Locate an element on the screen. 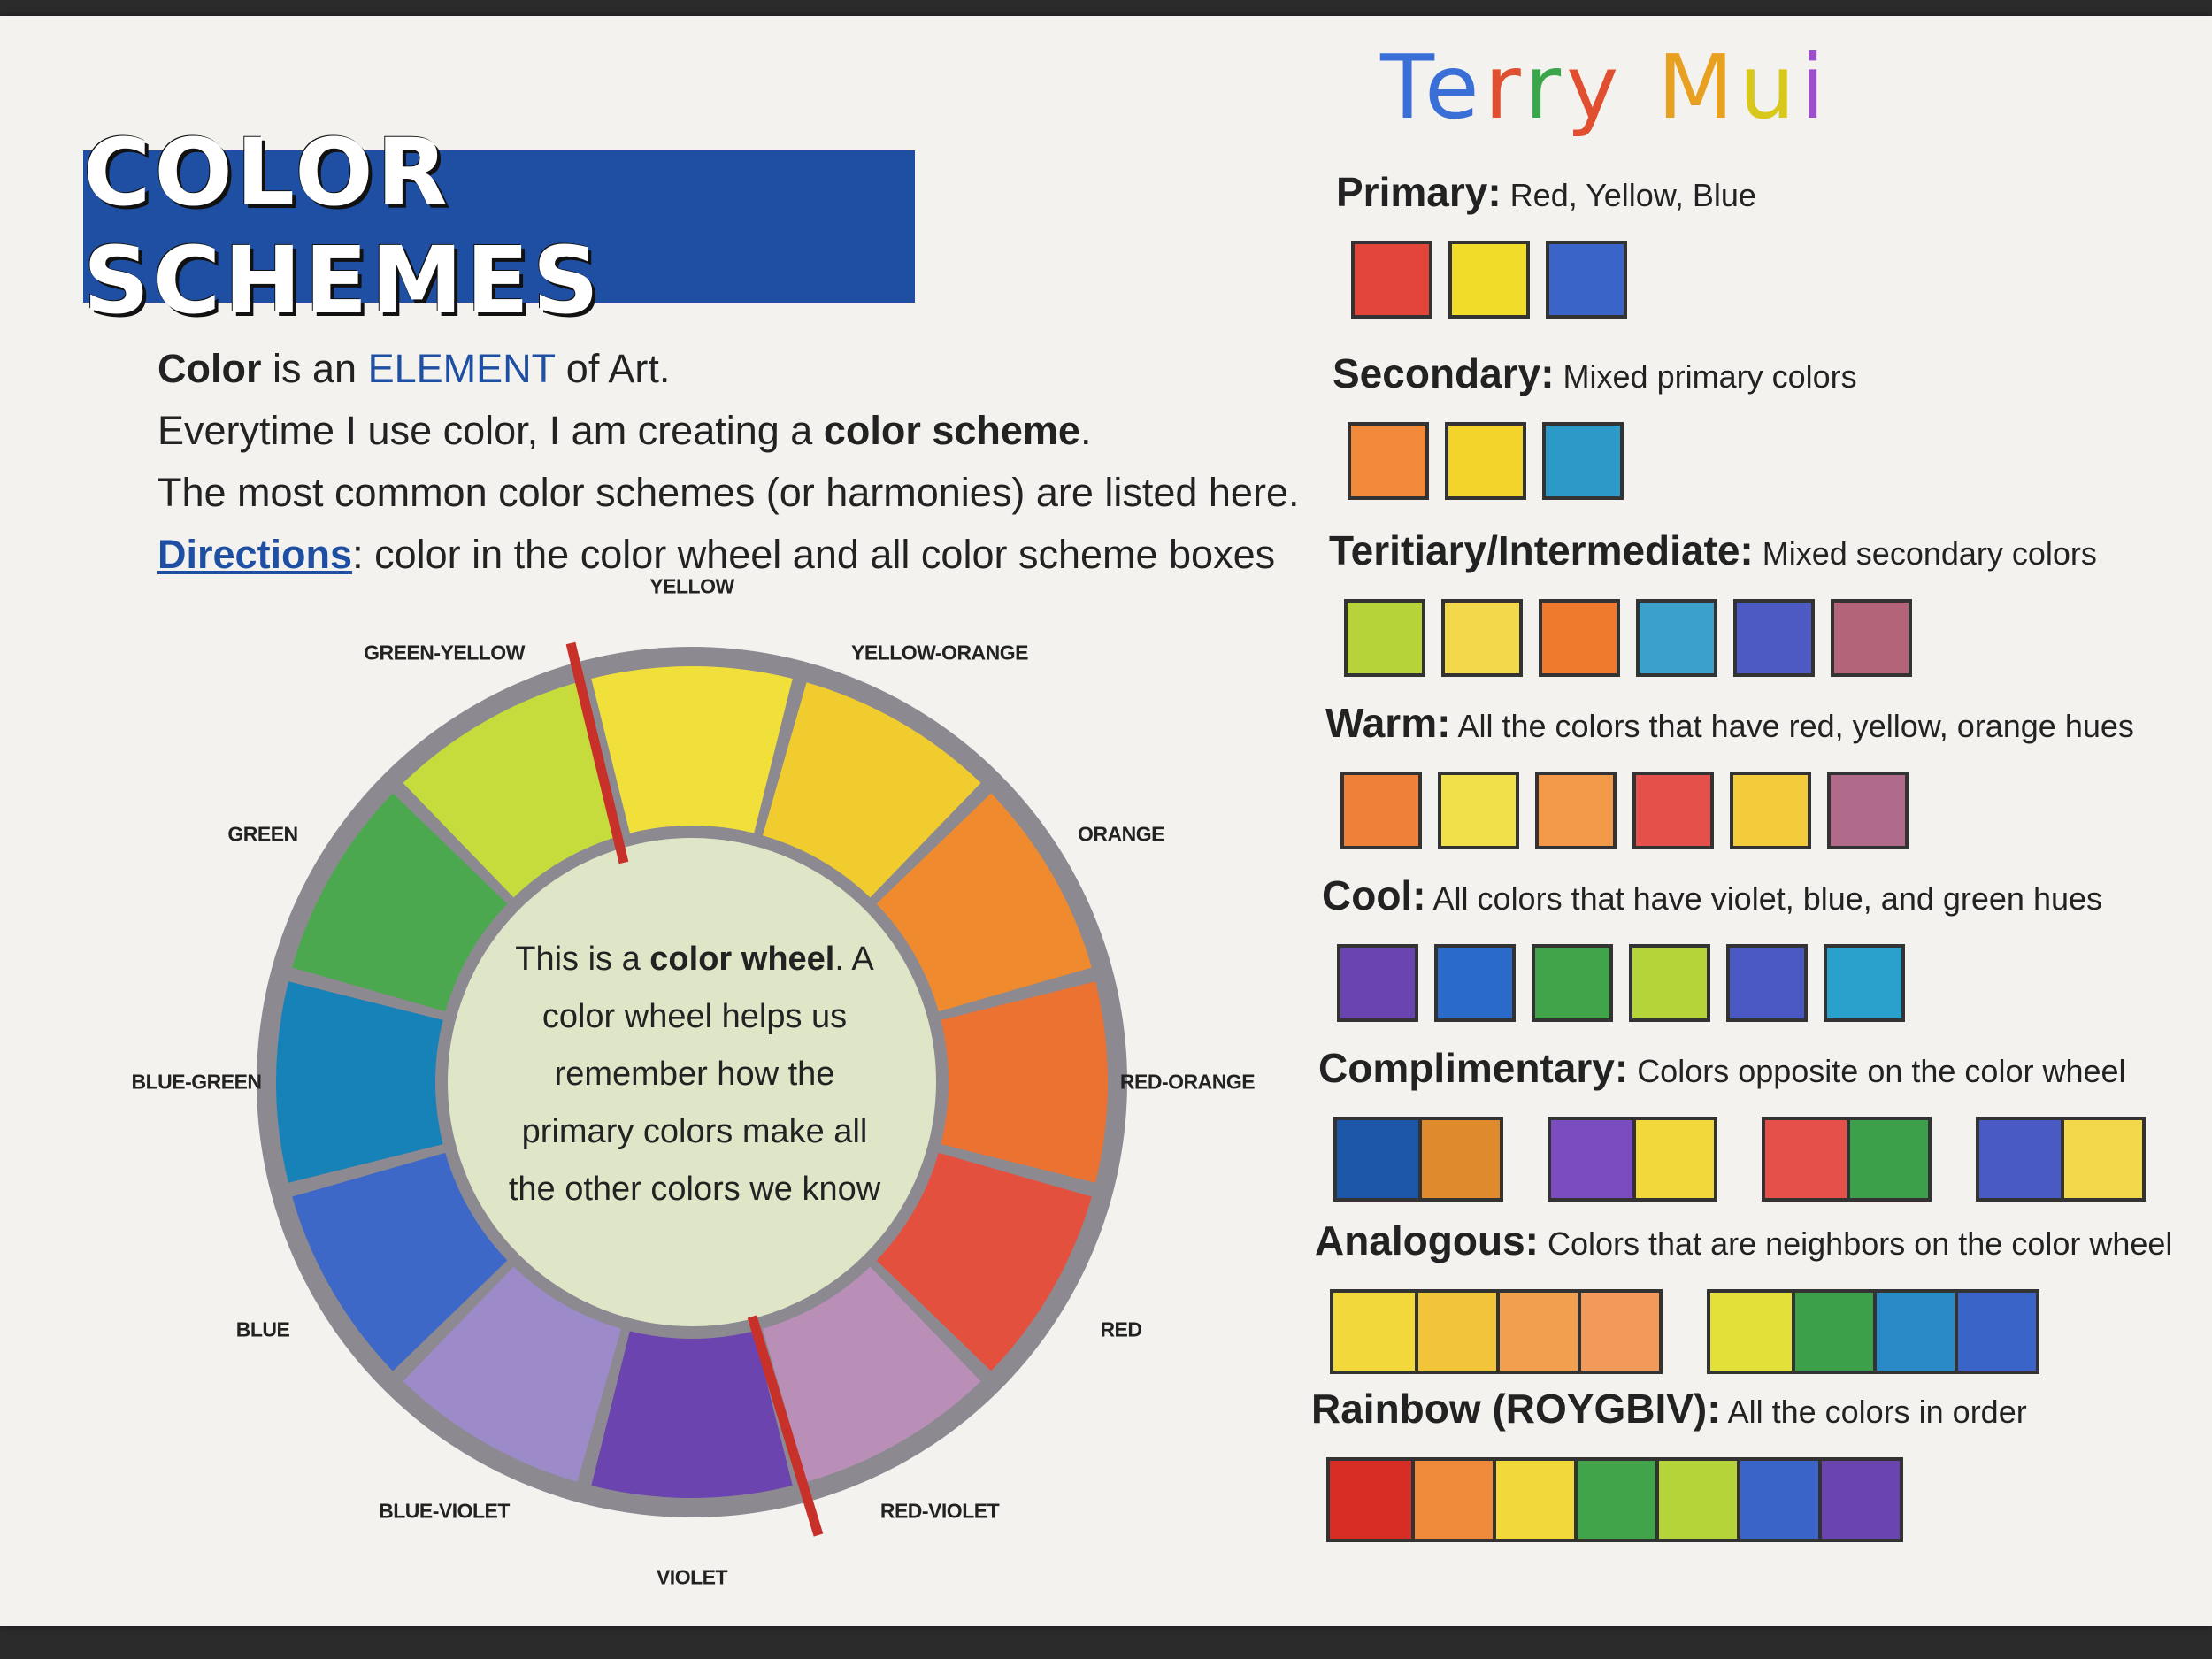  intro-line-1: Color is an ELEMENT of Art. is located at coordinates (414, 369).